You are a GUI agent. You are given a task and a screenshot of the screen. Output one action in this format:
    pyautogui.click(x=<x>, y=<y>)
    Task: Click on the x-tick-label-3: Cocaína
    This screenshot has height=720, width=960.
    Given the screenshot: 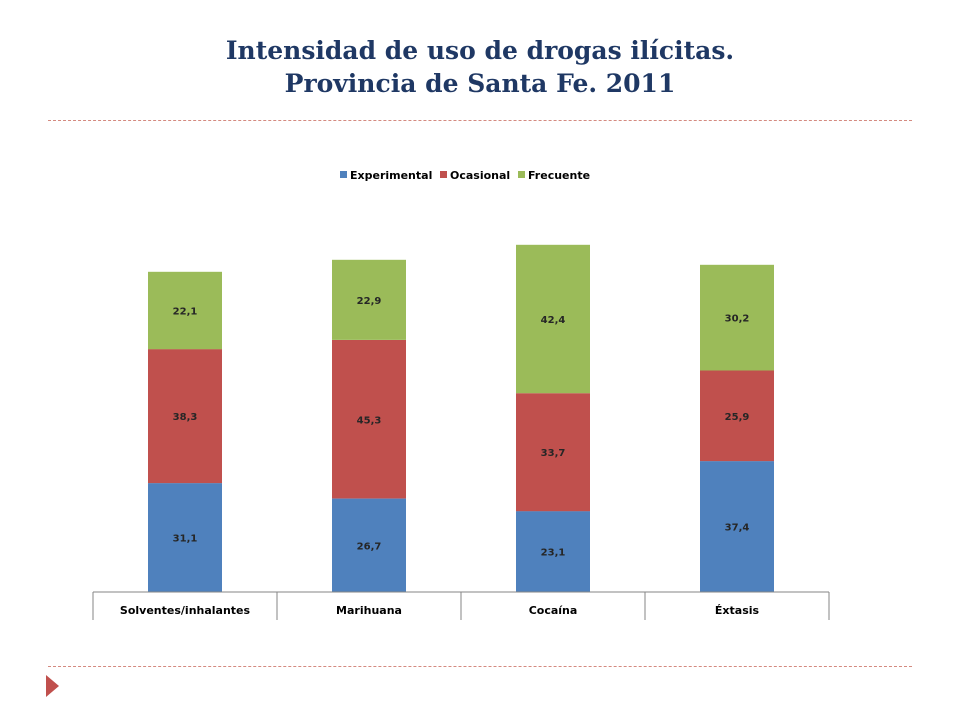 What is the action you would take?
    pyautogui.click(x=553, y=610)
    